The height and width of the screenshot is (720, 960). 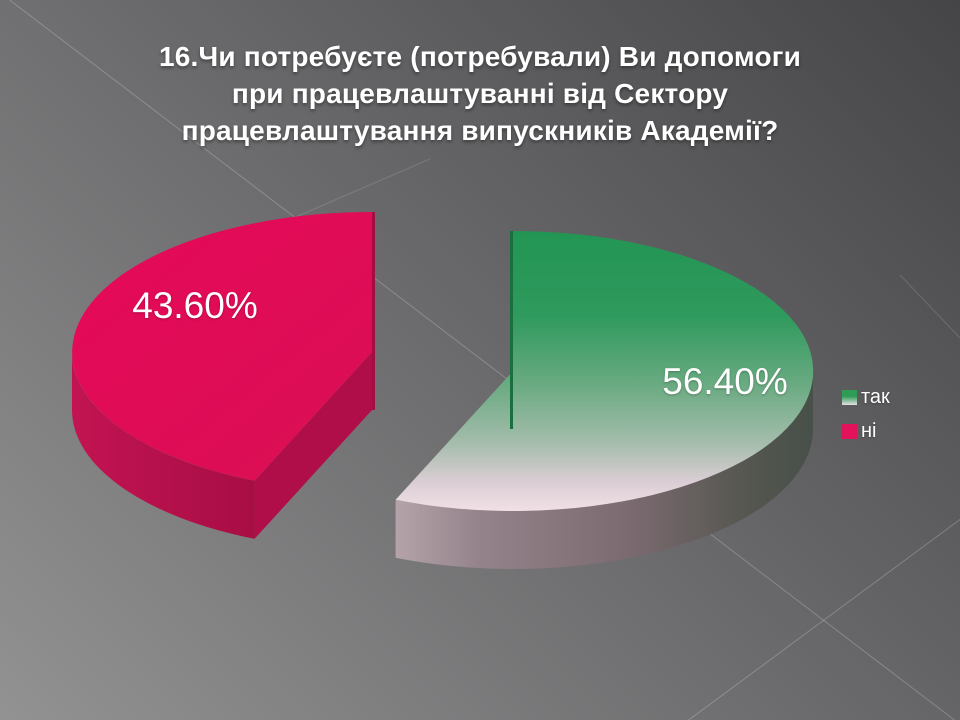 I want to click on chart-legend: так ні, so click(x=866, y=421).